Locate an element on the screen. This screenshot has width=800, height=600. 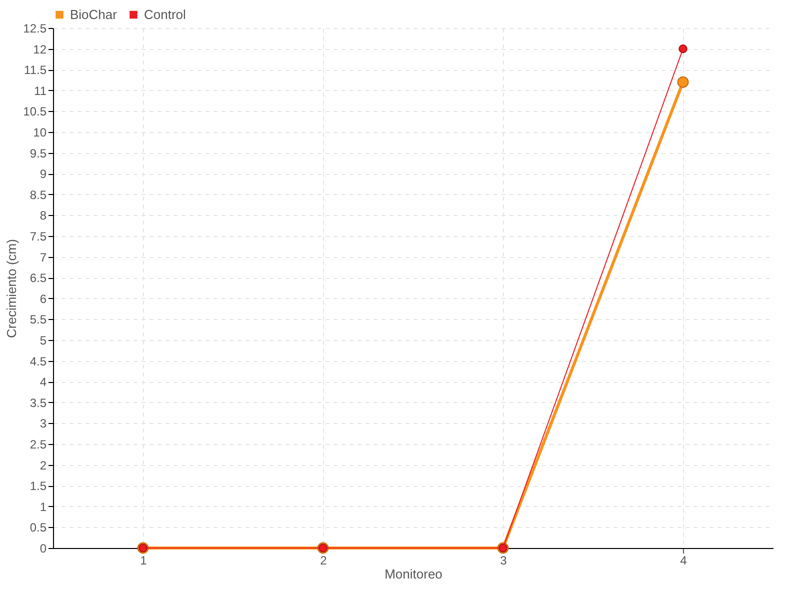
y-tick-label: 6.5 is located at coordinates (38, 278).